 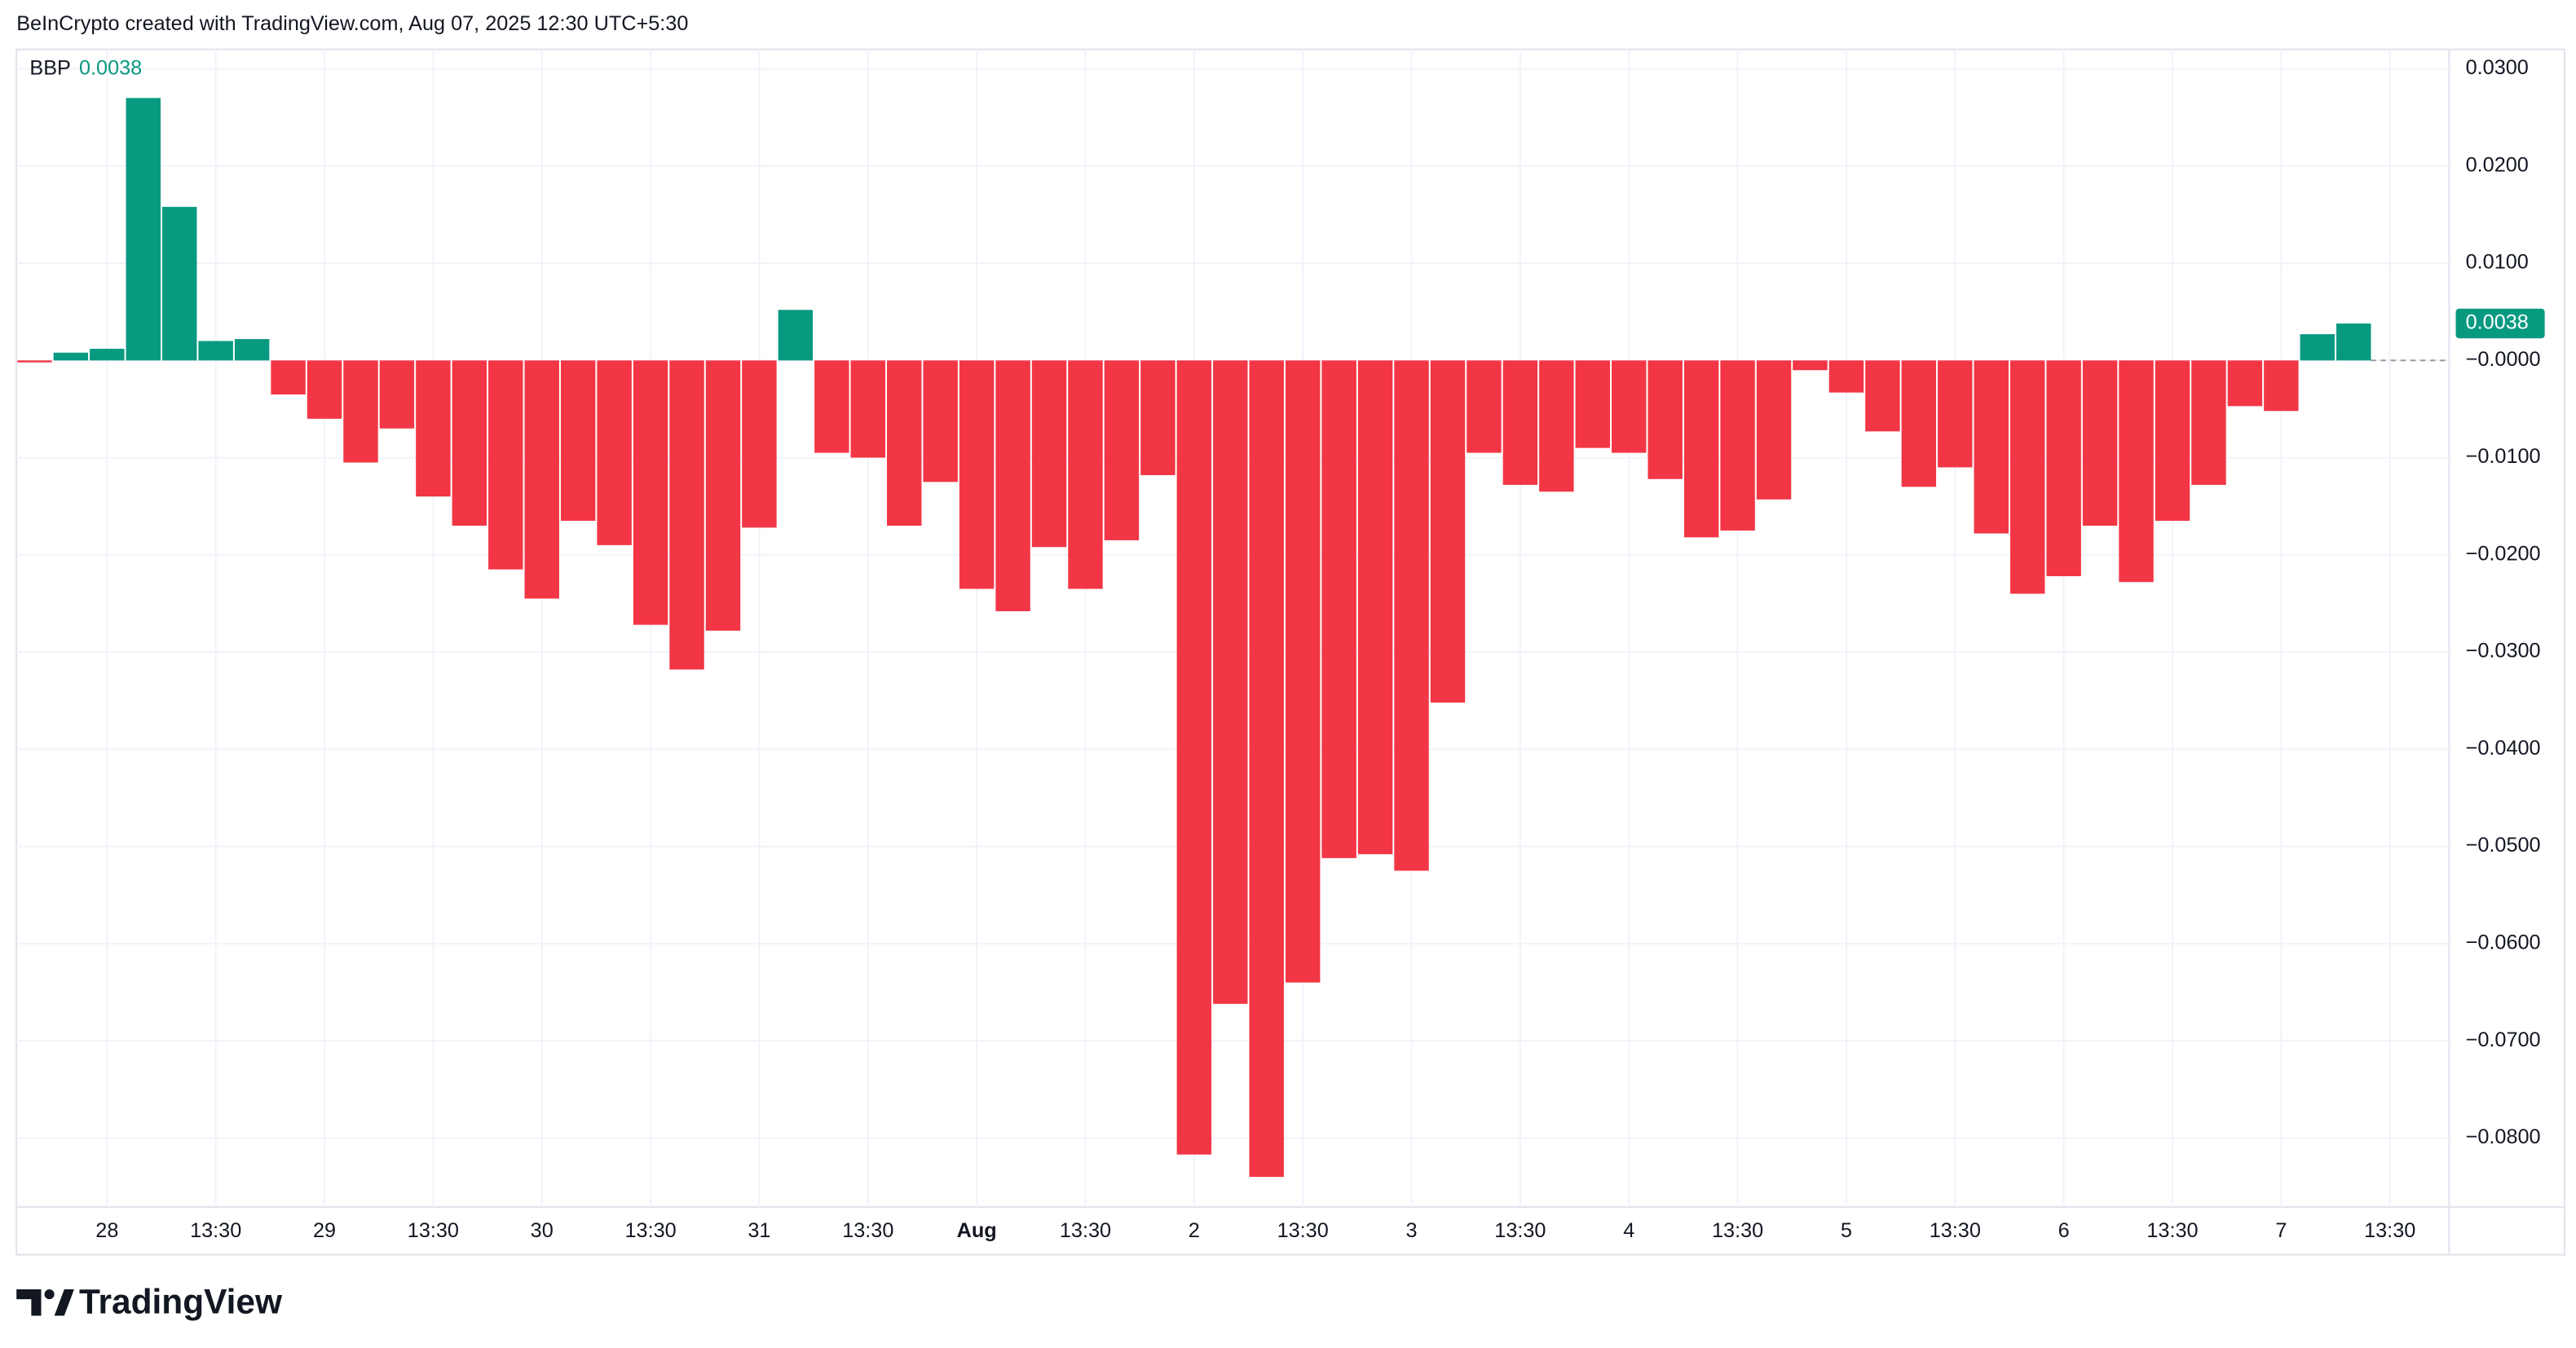 What do you see at coordinates (110, 68) in the screenshot?
I see `legend-value: 0.0038` at bounding box center [110, 68].